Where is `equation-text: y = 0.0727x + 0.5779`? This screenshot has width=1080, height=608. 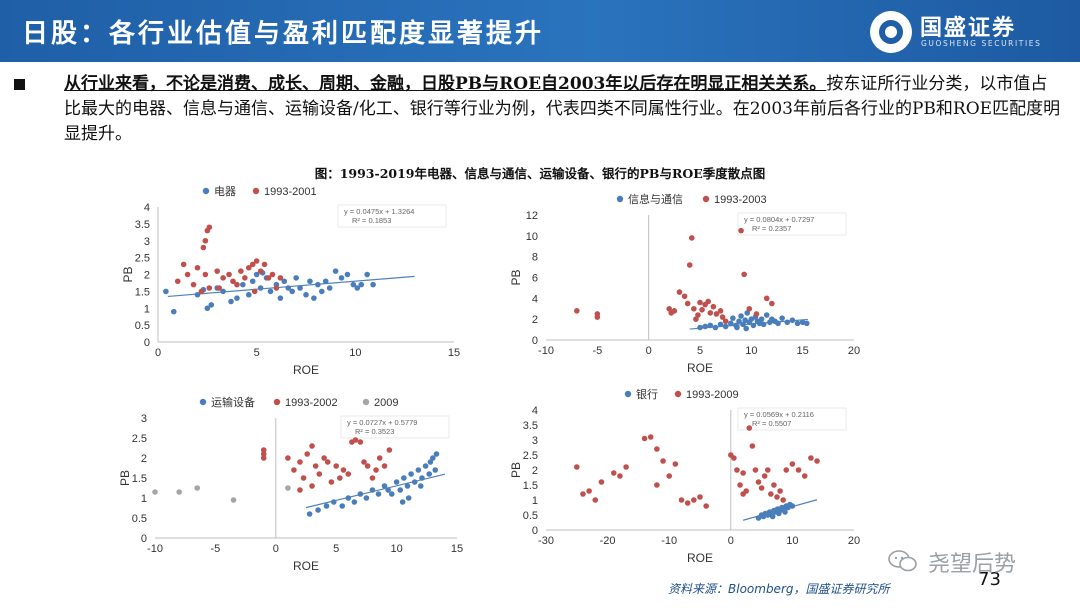 equation-text: y = 0.0727x + 0.5779 is located at coordinates (382, 422).